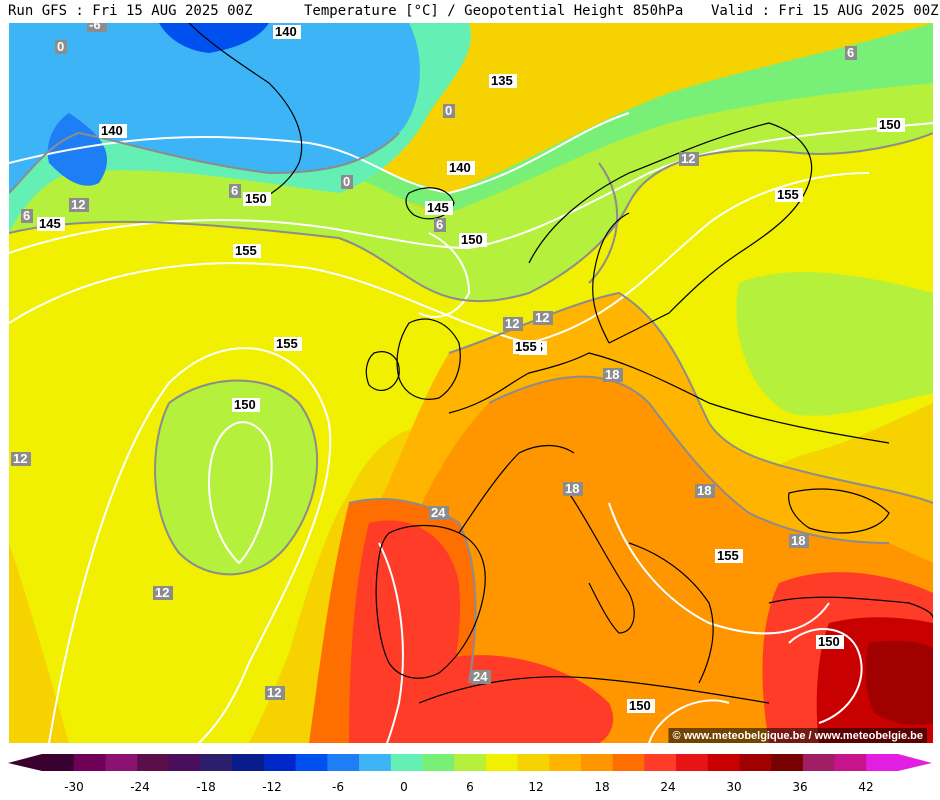 The height and width of the screenshot is (800, 940). I want to click on colorbar-tick-label: 42, so click(865, 787).